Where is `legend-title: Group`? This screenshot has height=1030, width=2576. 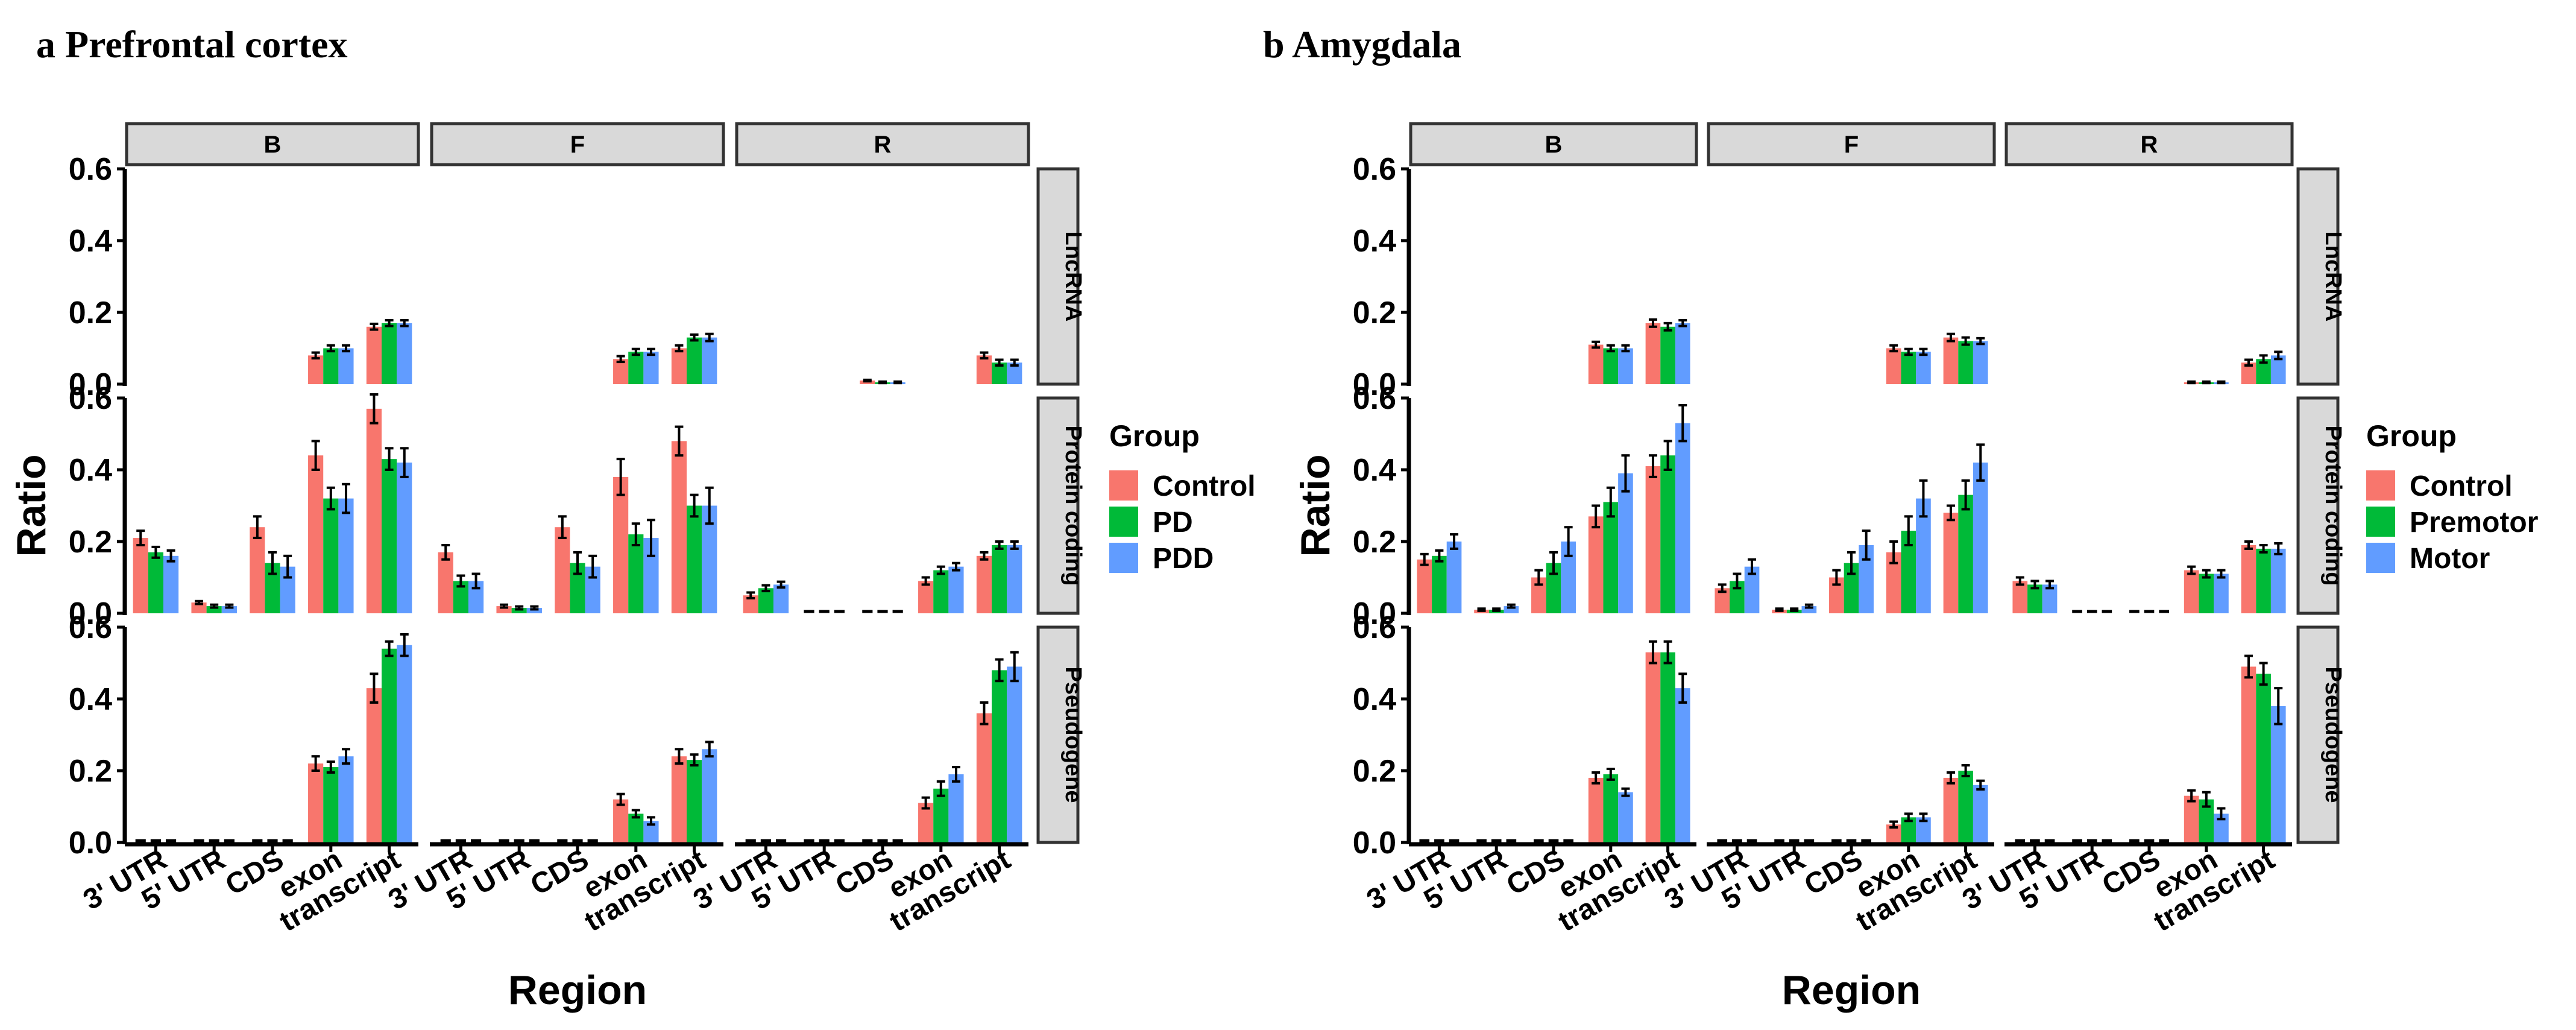
legend-title: Group is located at coordinates (2411, 436).